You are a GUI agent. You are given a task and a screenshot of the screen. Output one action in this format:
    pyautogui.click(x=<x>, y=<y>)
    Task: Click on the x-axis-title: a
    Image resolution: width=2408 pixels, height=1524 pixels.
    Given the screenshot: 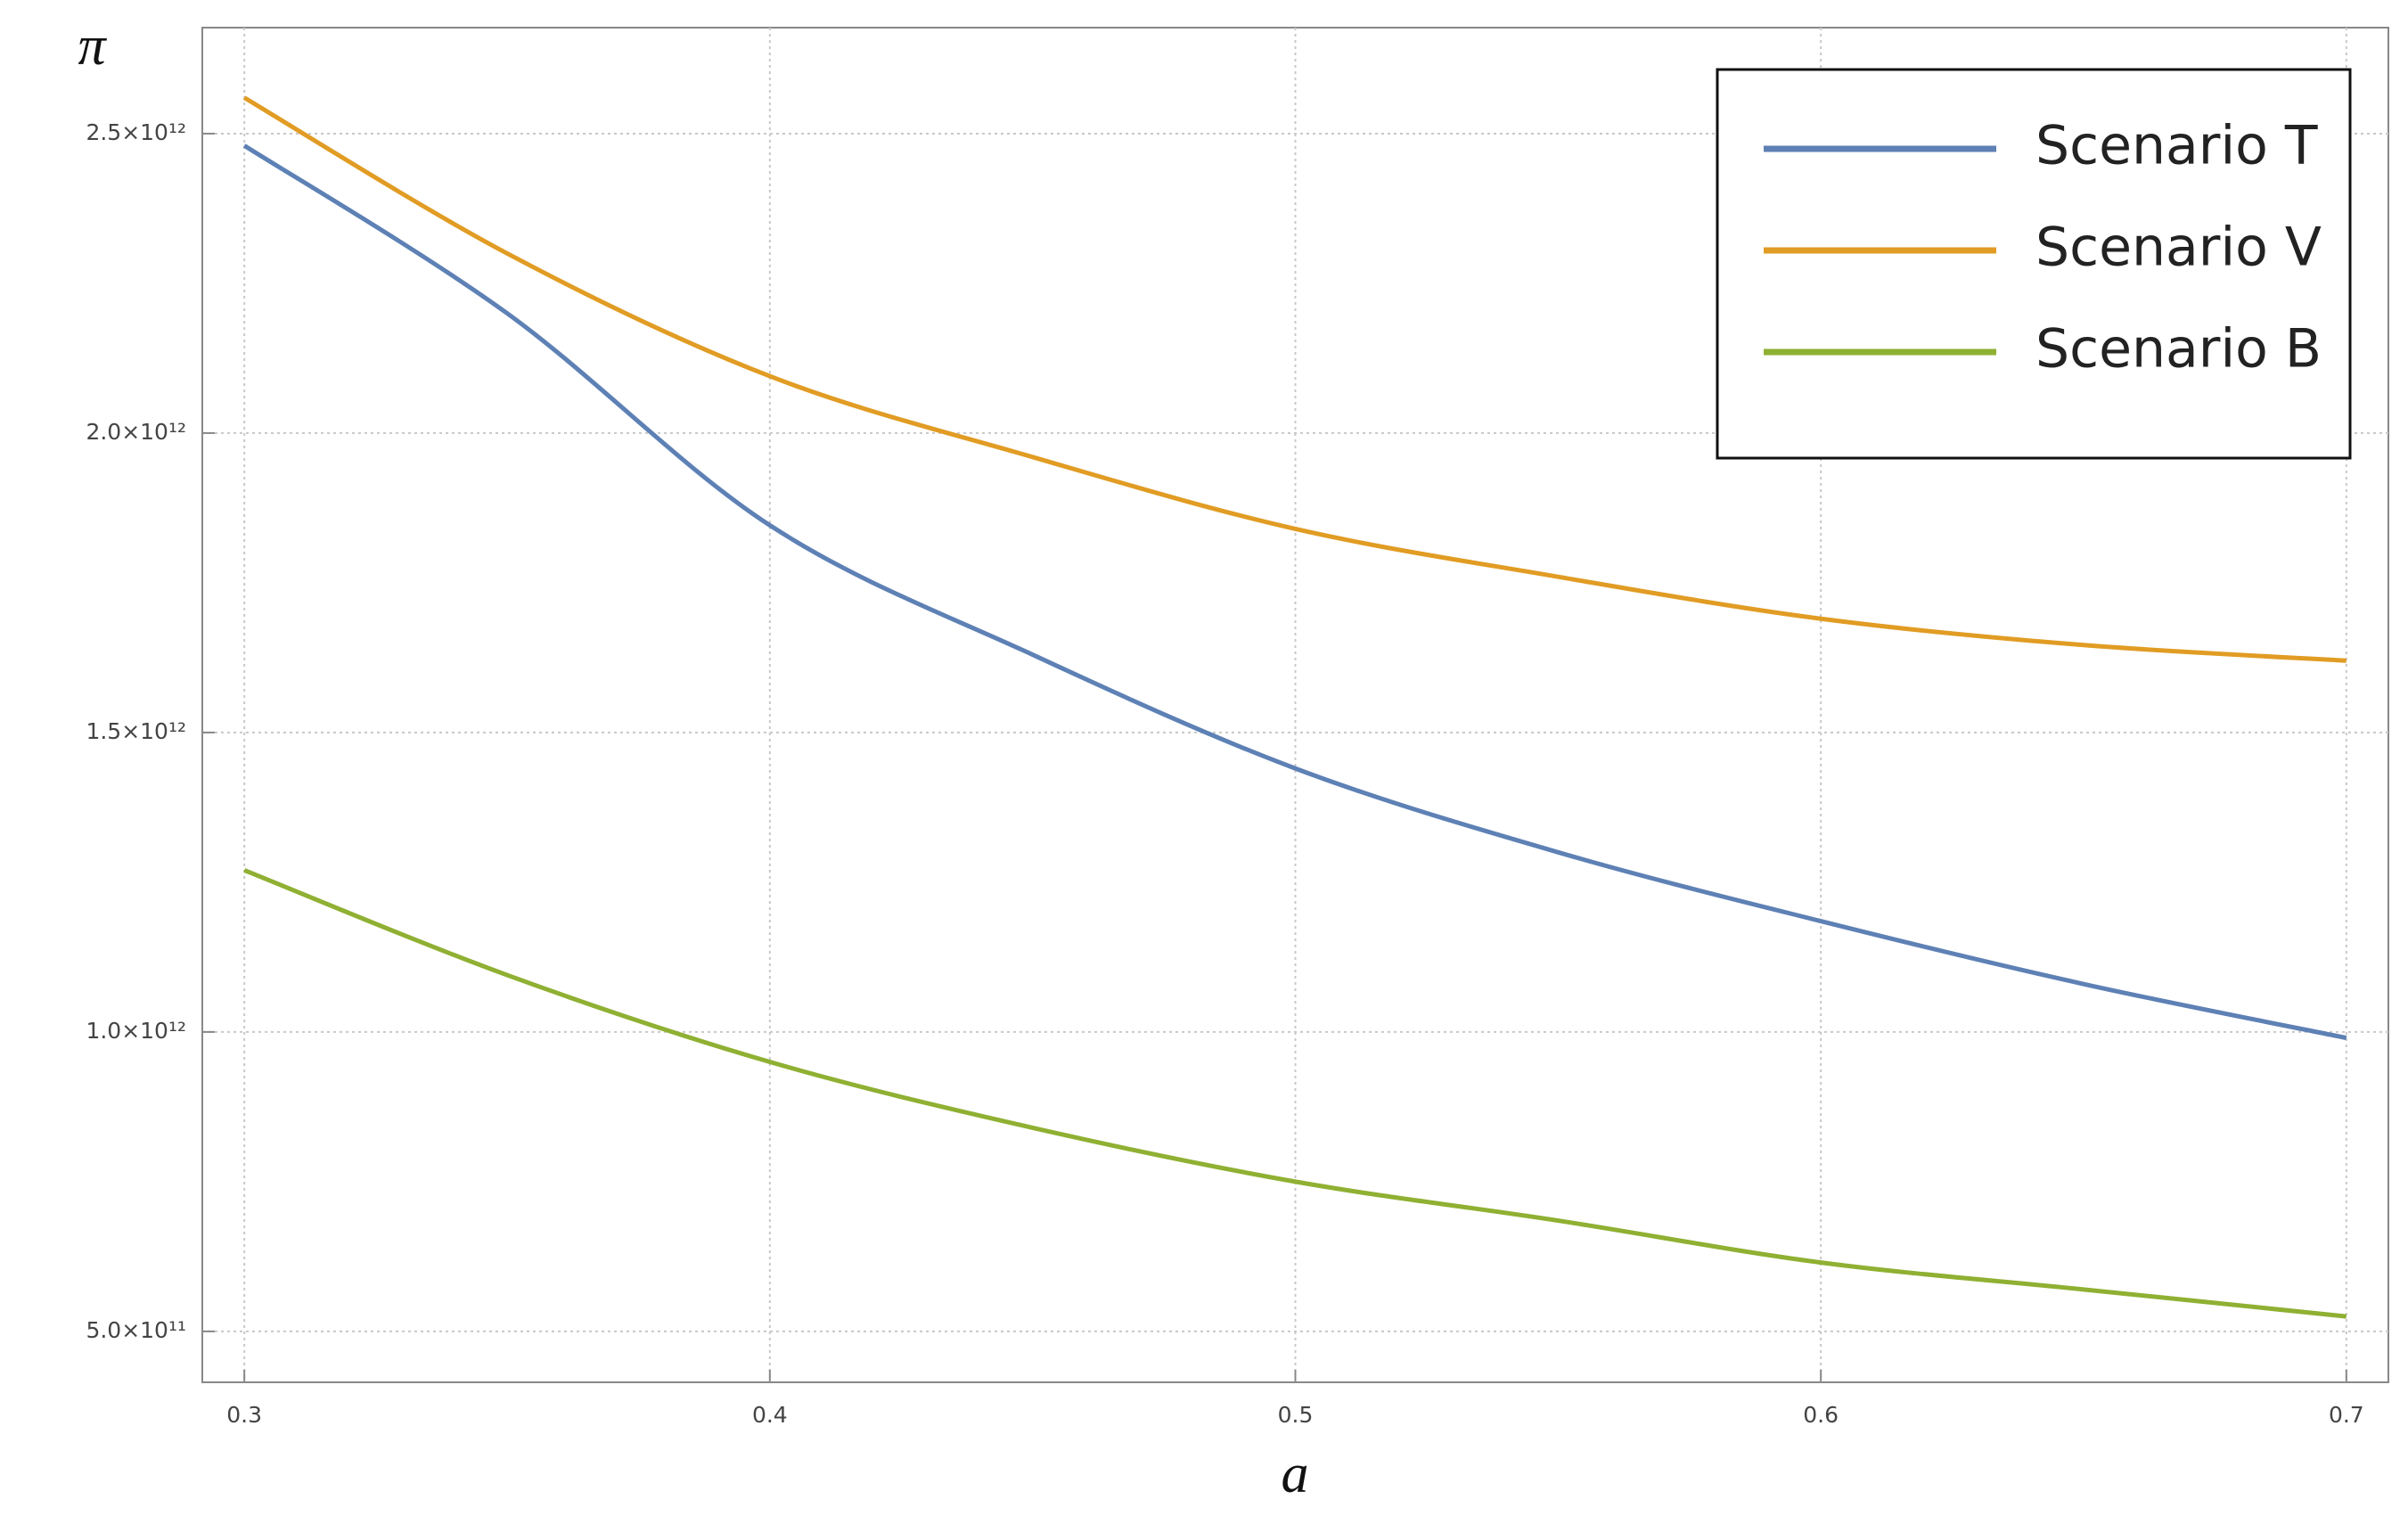 What is the action you would take?
    pyautogui.click(x=1295, y=1474)
    